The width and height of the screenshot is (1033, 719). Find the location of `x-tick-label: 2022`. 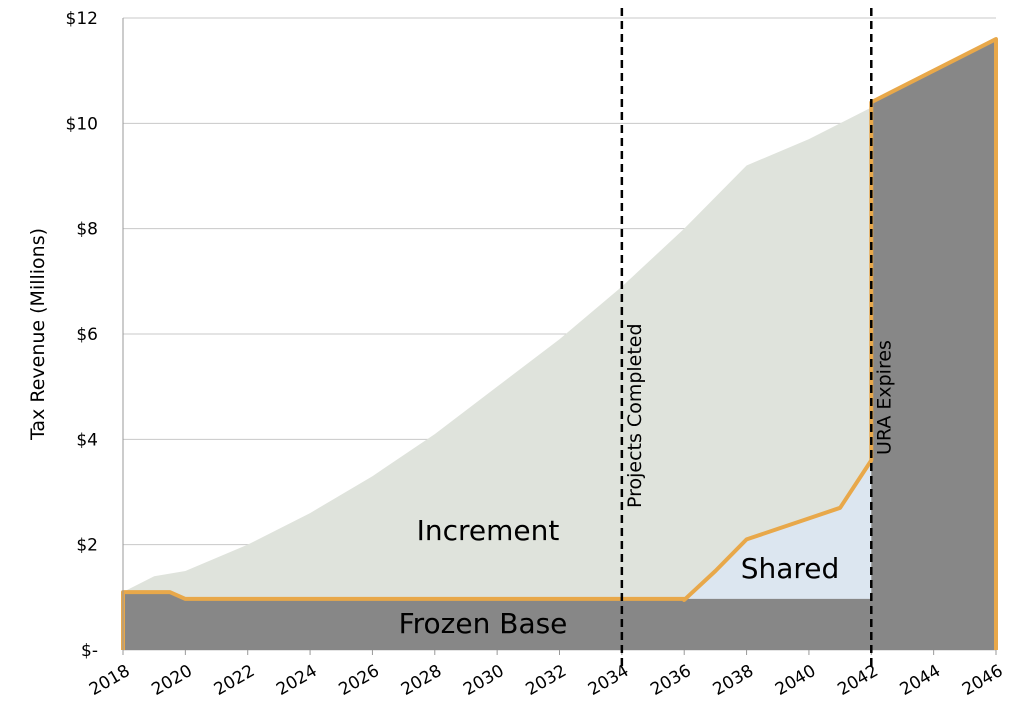

x-tick-label: 2022 is located at coordinates (234, 680).